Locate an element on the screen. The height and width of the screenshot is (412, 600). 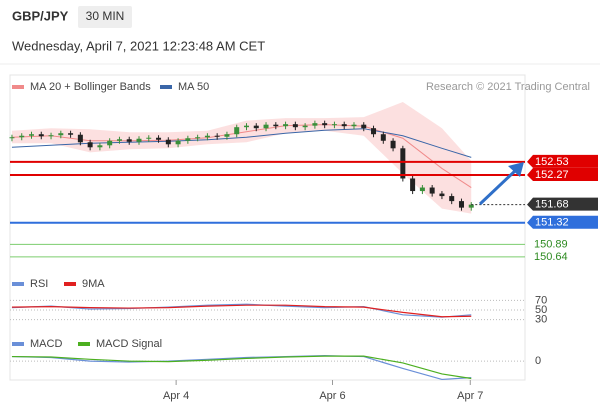
interval: 30 MIN is located at coordinates (105, 16).